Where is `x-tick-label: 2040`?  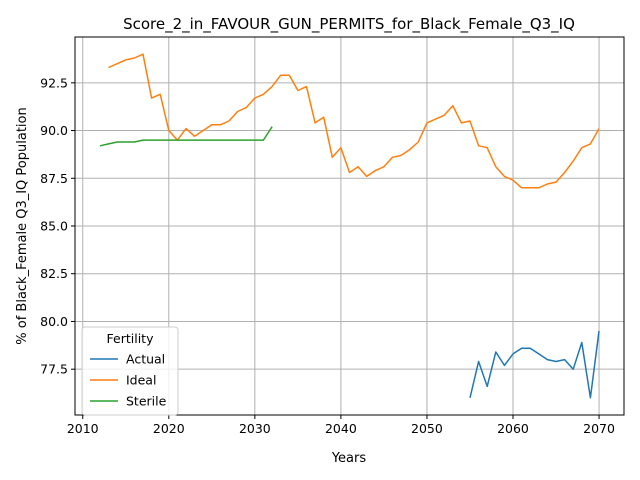
x-tick-label: 2040 is located at coordinates (341, 428).